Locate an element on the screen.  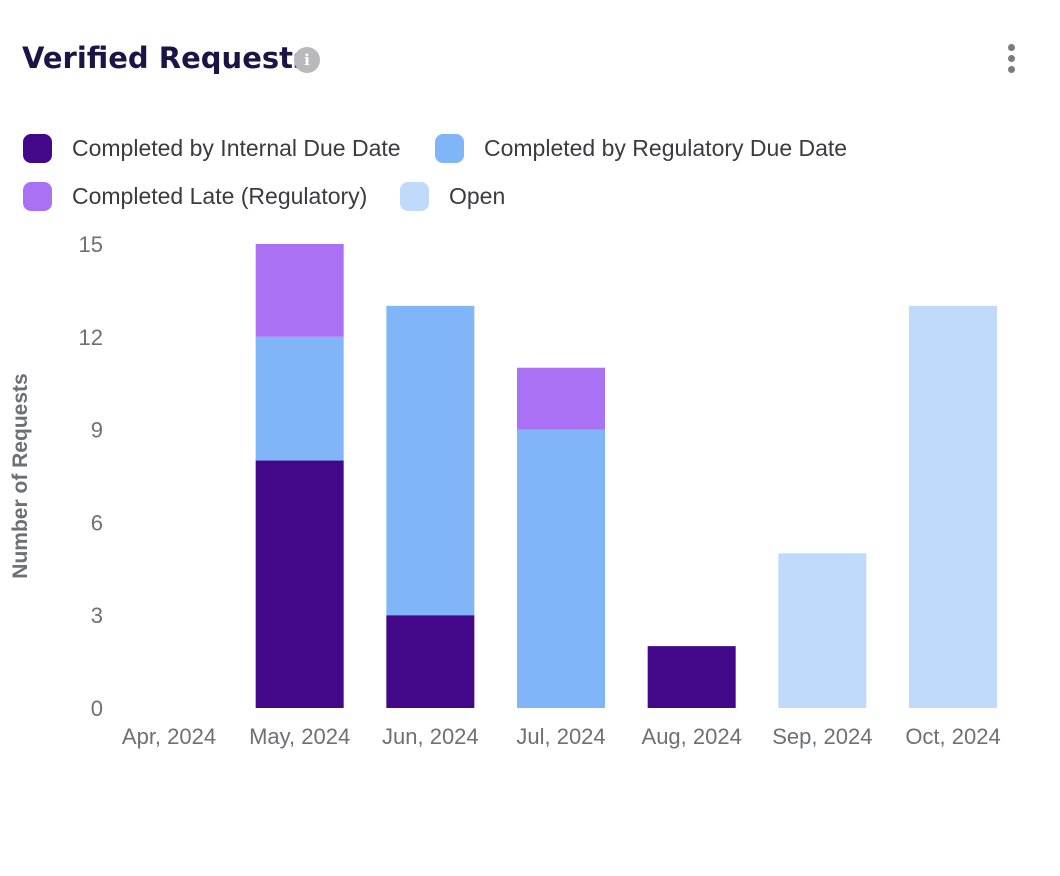
legend-item-internal: Completed by Internal Due Date is located at coordinates (212, 148).